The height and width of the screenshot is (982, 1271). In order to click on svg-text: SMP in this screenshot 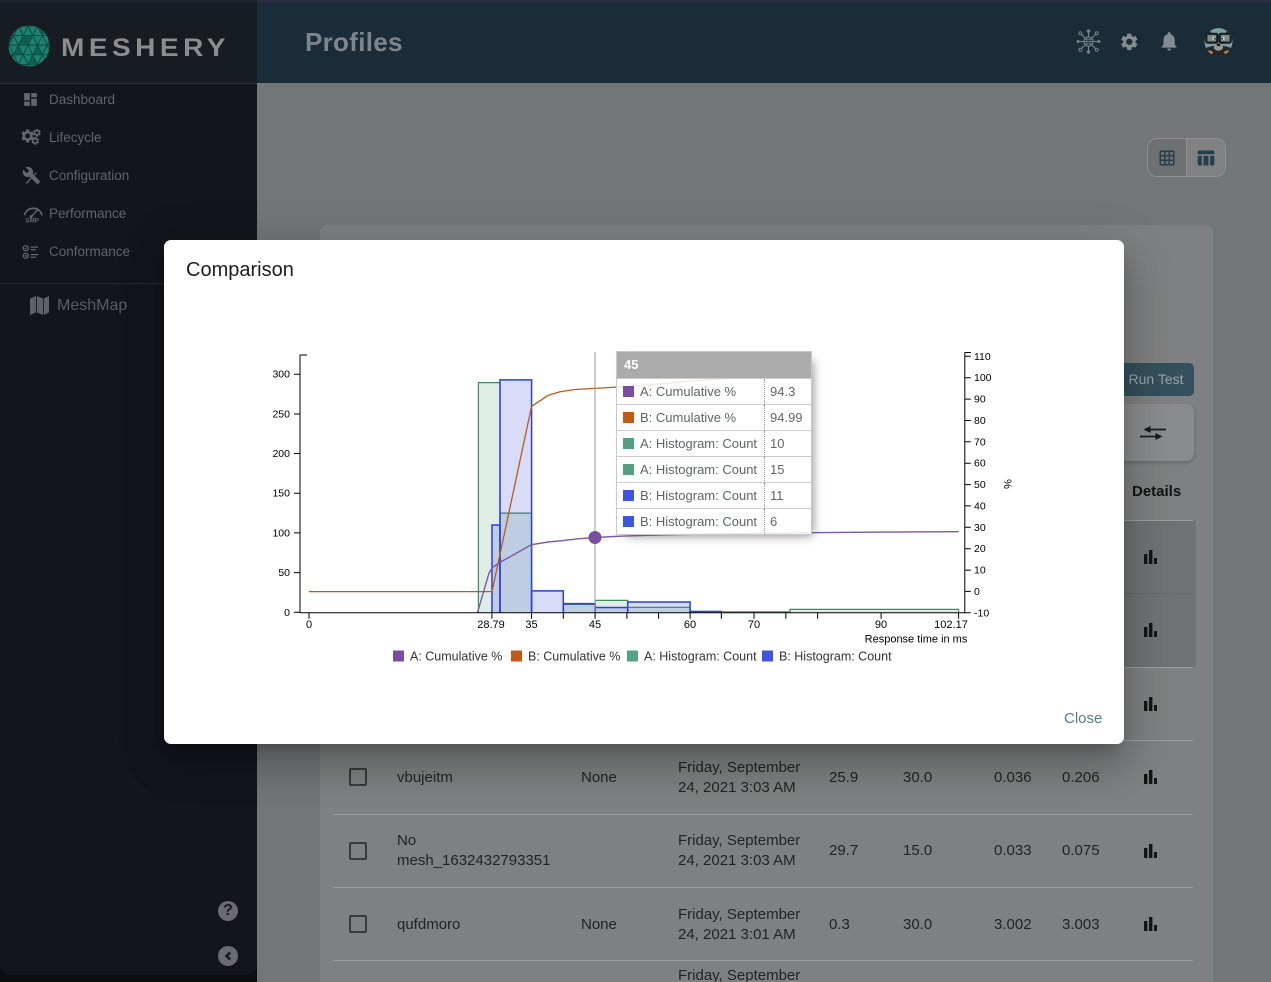, I will do `click(32, 220)`.